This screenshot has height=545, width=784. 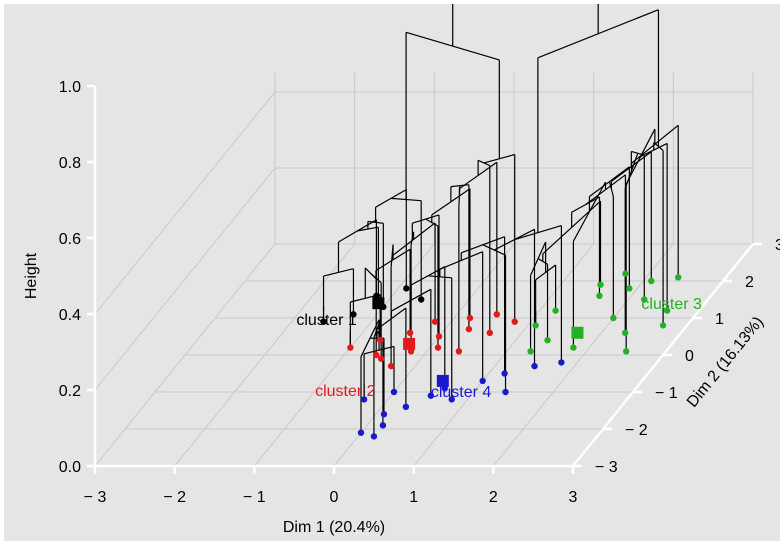 What do you see at coordinates (671, 304) in the screenshot?
I see `cluster-label: cluster 3` at bounding box center [671, 304].